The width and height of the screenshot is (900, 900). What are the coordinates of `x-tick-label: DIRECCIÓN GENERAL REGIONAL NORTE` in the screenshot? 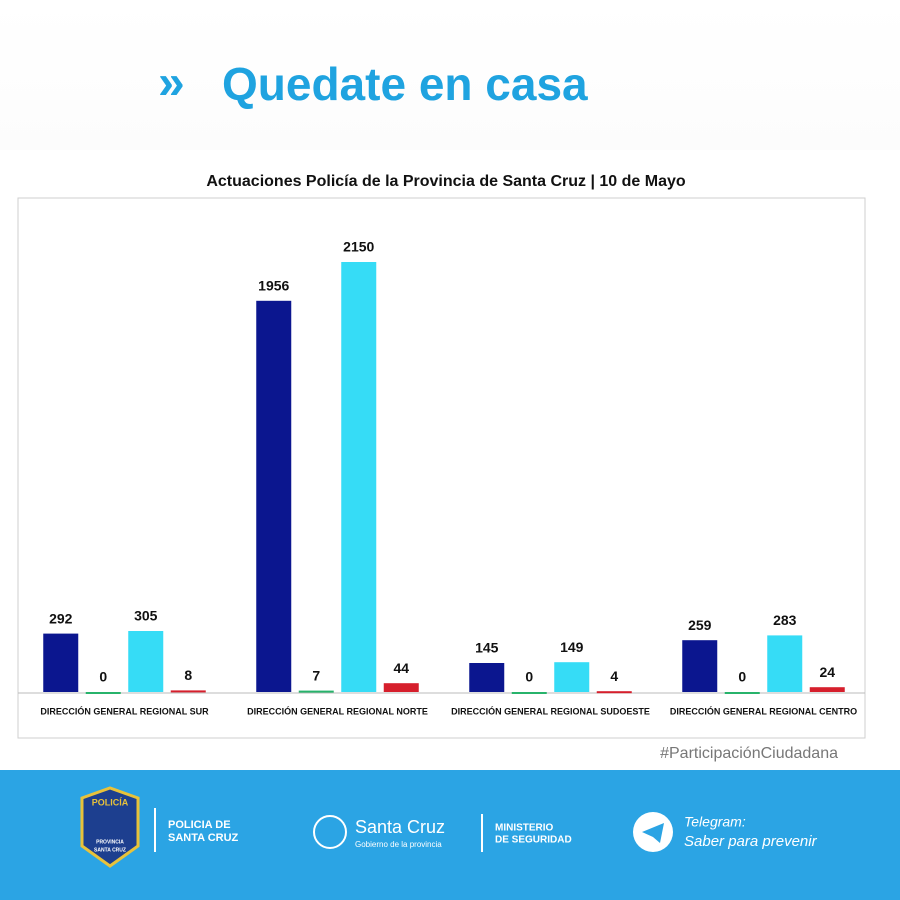 It's located at (337, 710).